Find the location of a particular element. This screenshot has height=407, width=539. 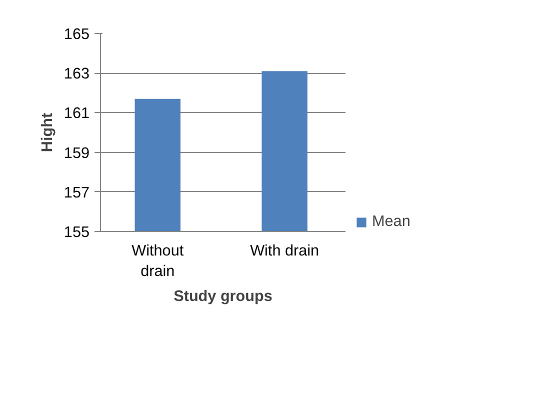

y-tick-label: 163 is located at coordinates (77, 74).